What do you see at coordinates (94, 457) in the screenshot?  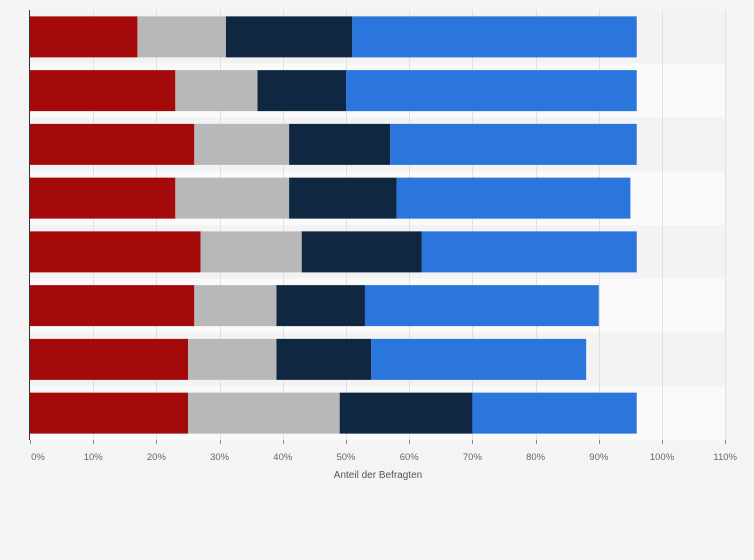 I see `x-tick-label: 10%` at bounding box center [94, 457].